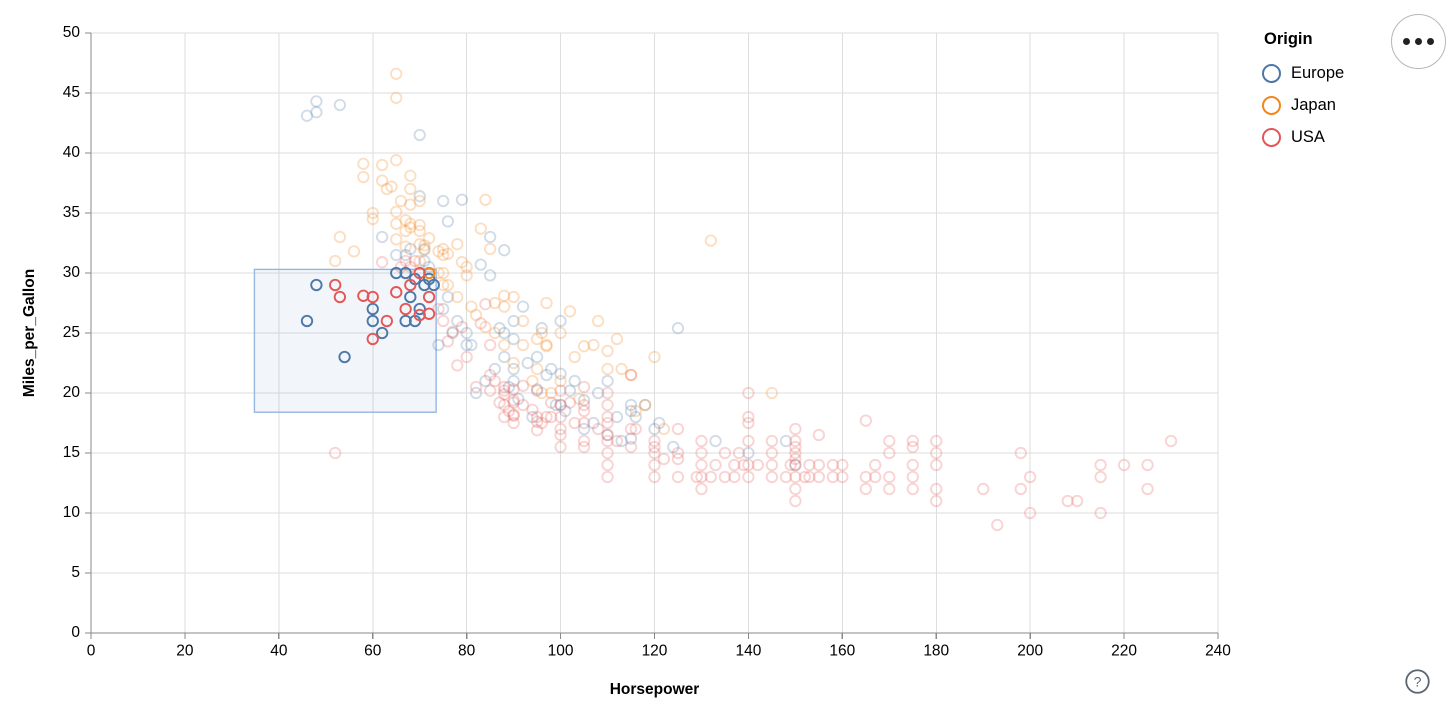 This screenshot has height=712, width=1454. Describe the element at coordinates (1352, 105) in the screenshot. I see `legend-item-japan: Japan` at that location.